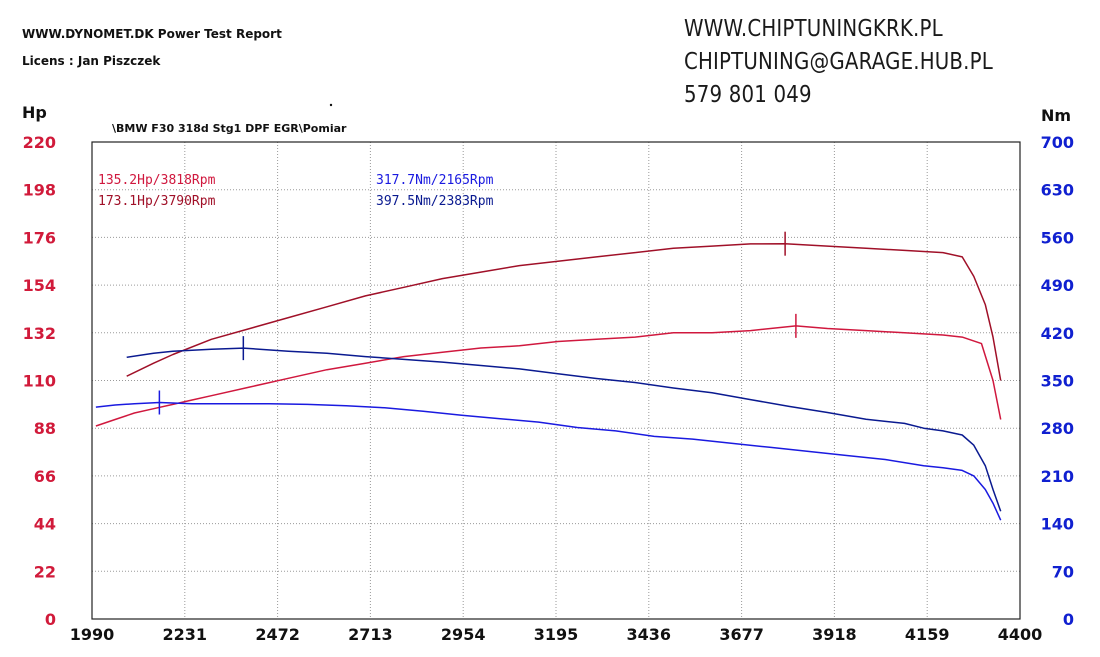  I want to click on y-left-tick-label: 88, so click(45, 428).